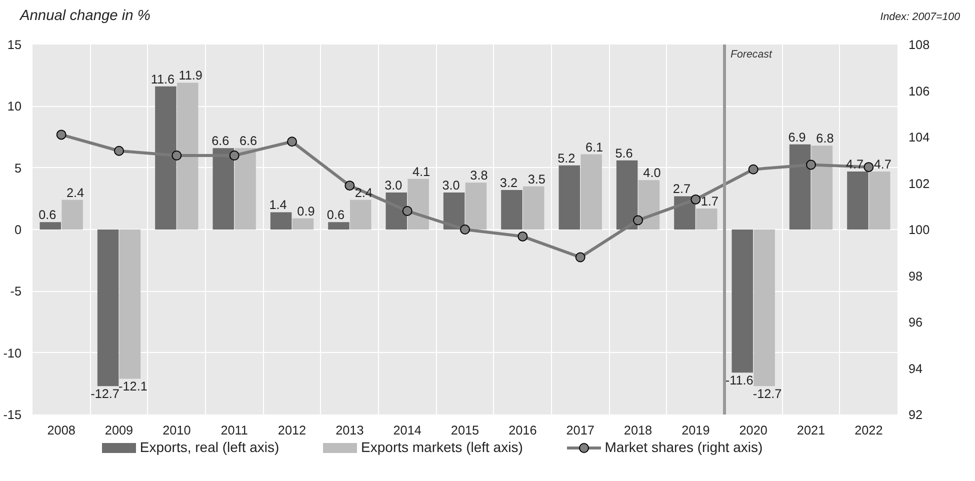  I want to click on y-tick-label: 15, so click(14, 45).